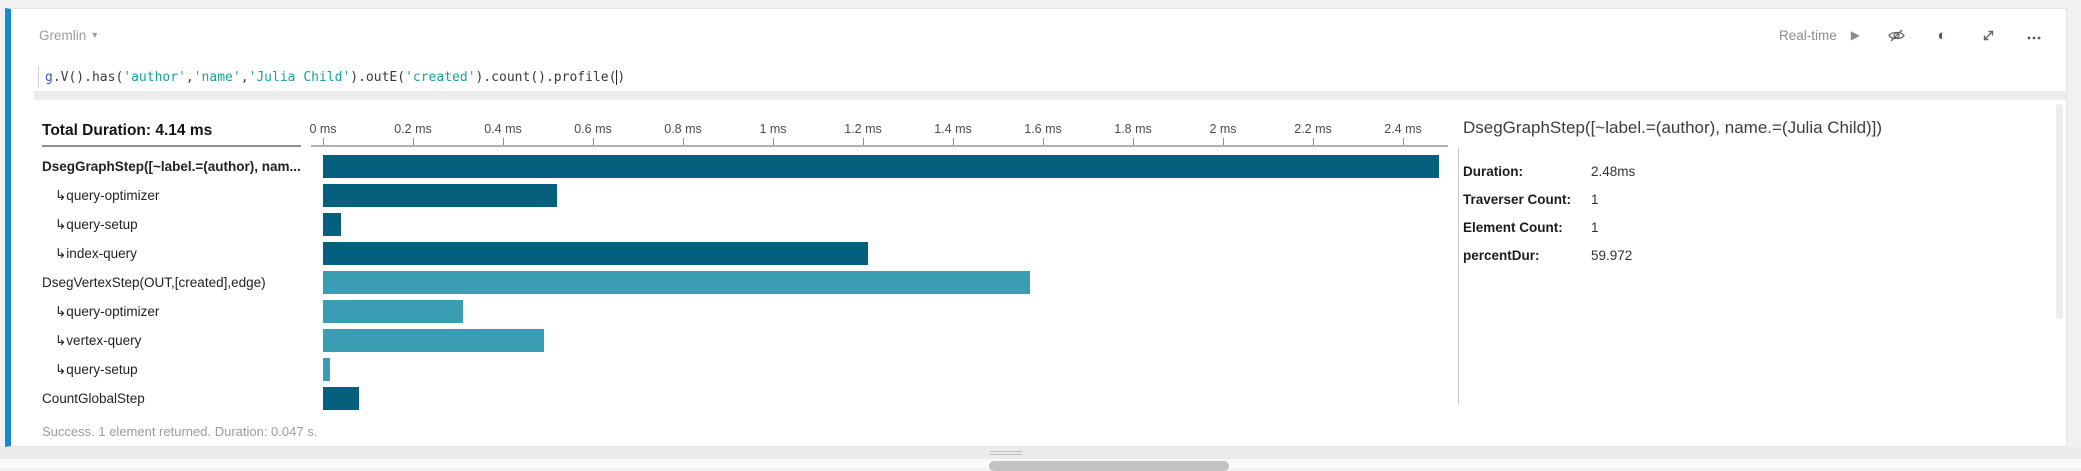 The width and height of the screenshot is (2081, 471). Describe the element at coordinates (1758, 227) in the screenshot. I see `detail-field-row: Element Count: 1` at that location.